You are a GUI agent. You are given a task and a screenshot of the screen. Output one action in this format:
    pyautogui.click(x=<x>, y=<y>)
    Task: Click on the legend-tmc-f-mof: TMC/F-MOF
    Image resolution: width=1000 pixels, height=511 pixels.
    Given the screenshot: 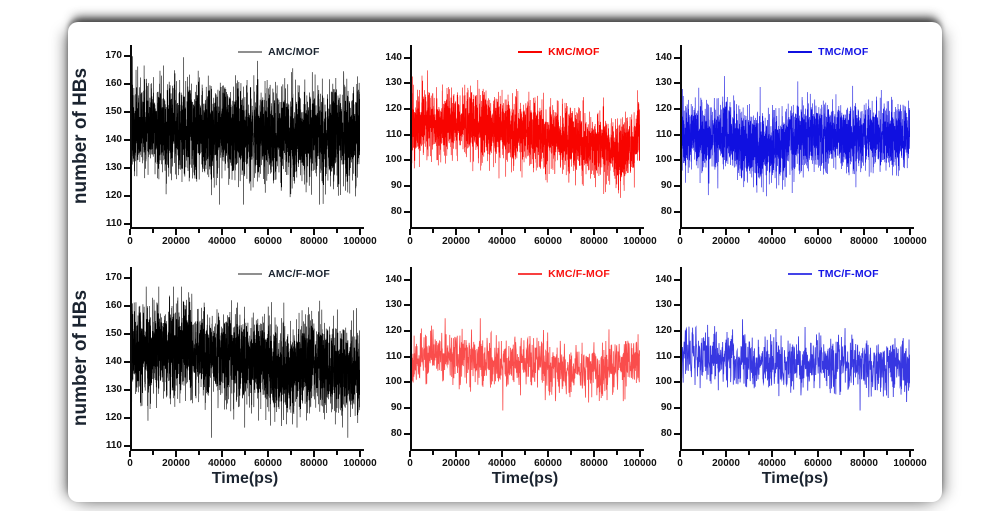 What is the action you would take?
    pyautogui.click(x=833, y=274)
    